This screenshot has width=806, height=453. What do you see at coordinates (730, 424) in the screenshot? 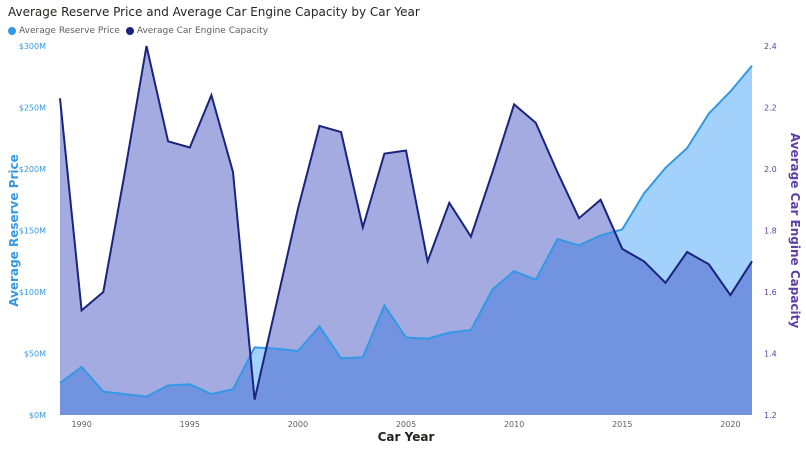
I see `x-tick-label: 2020` at bounding box center [730, 424].